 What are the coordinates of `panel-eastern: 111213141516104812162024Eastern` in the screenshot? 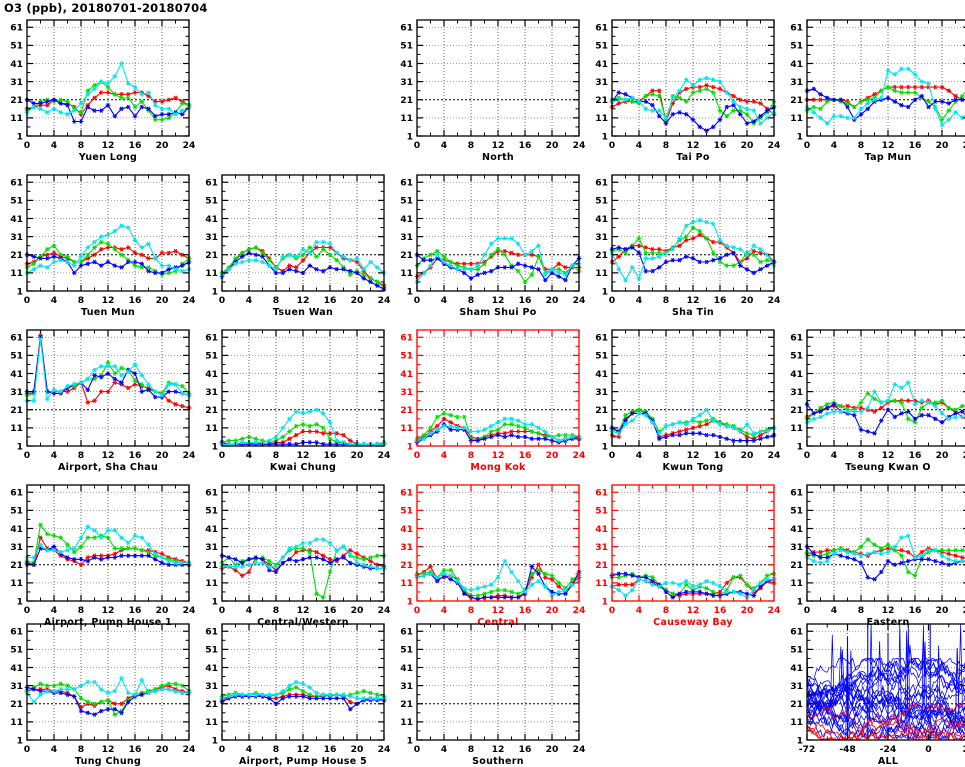 It's located at (872, 555).